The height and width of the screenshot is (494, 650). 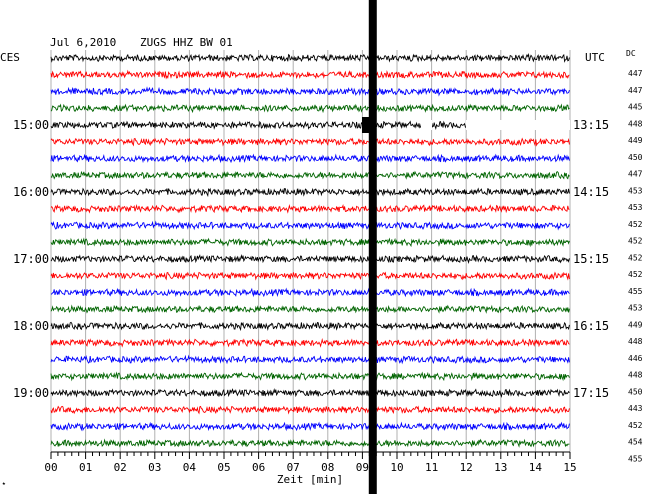 I want to click on left-time-label: 18:00, so click(x=31, y=326).